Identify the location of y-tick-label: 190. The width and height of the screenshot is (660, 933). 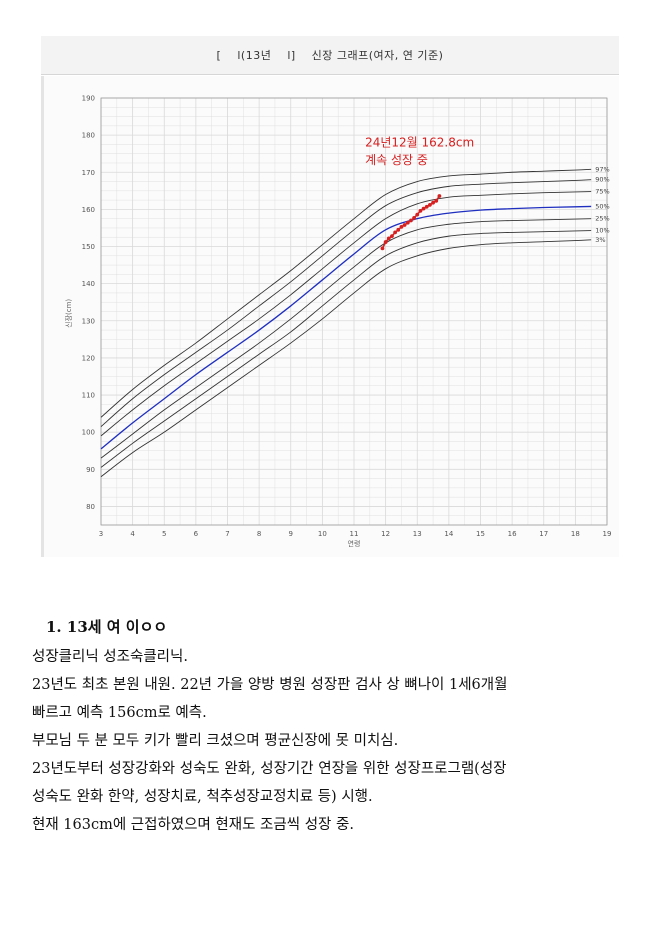
(88, 99).